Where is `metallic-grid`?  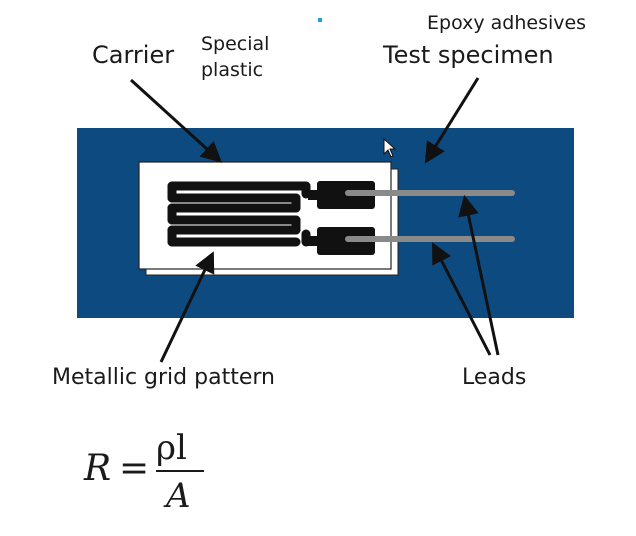 metallic-grid is located at coordinates (239, 214).